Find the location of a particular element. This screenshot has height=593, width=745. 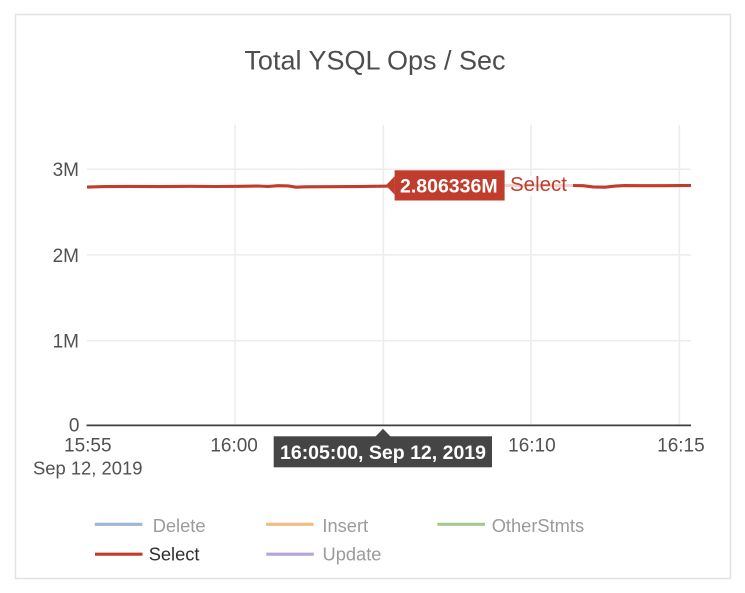

svg-text: 16:00 is located at coordinates (234, 446).